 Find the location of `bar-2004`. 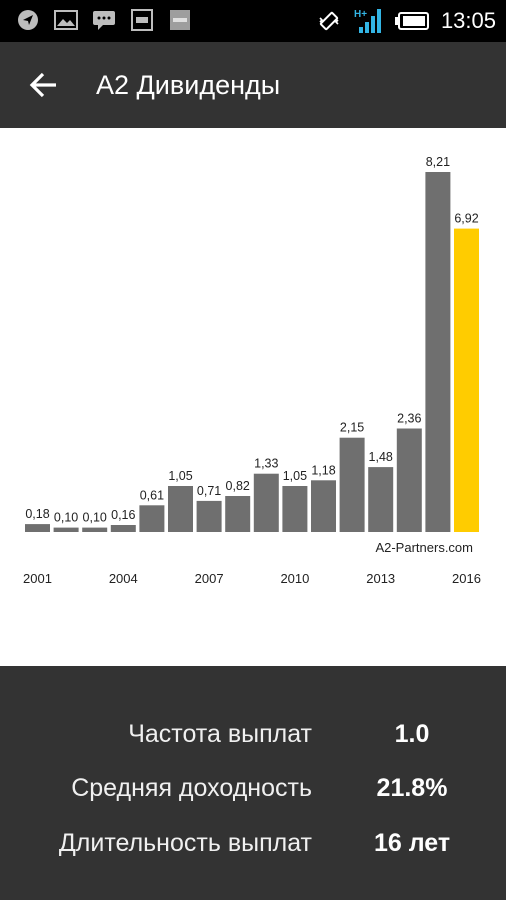

bar-2004 is located at coordinates (123, 528).